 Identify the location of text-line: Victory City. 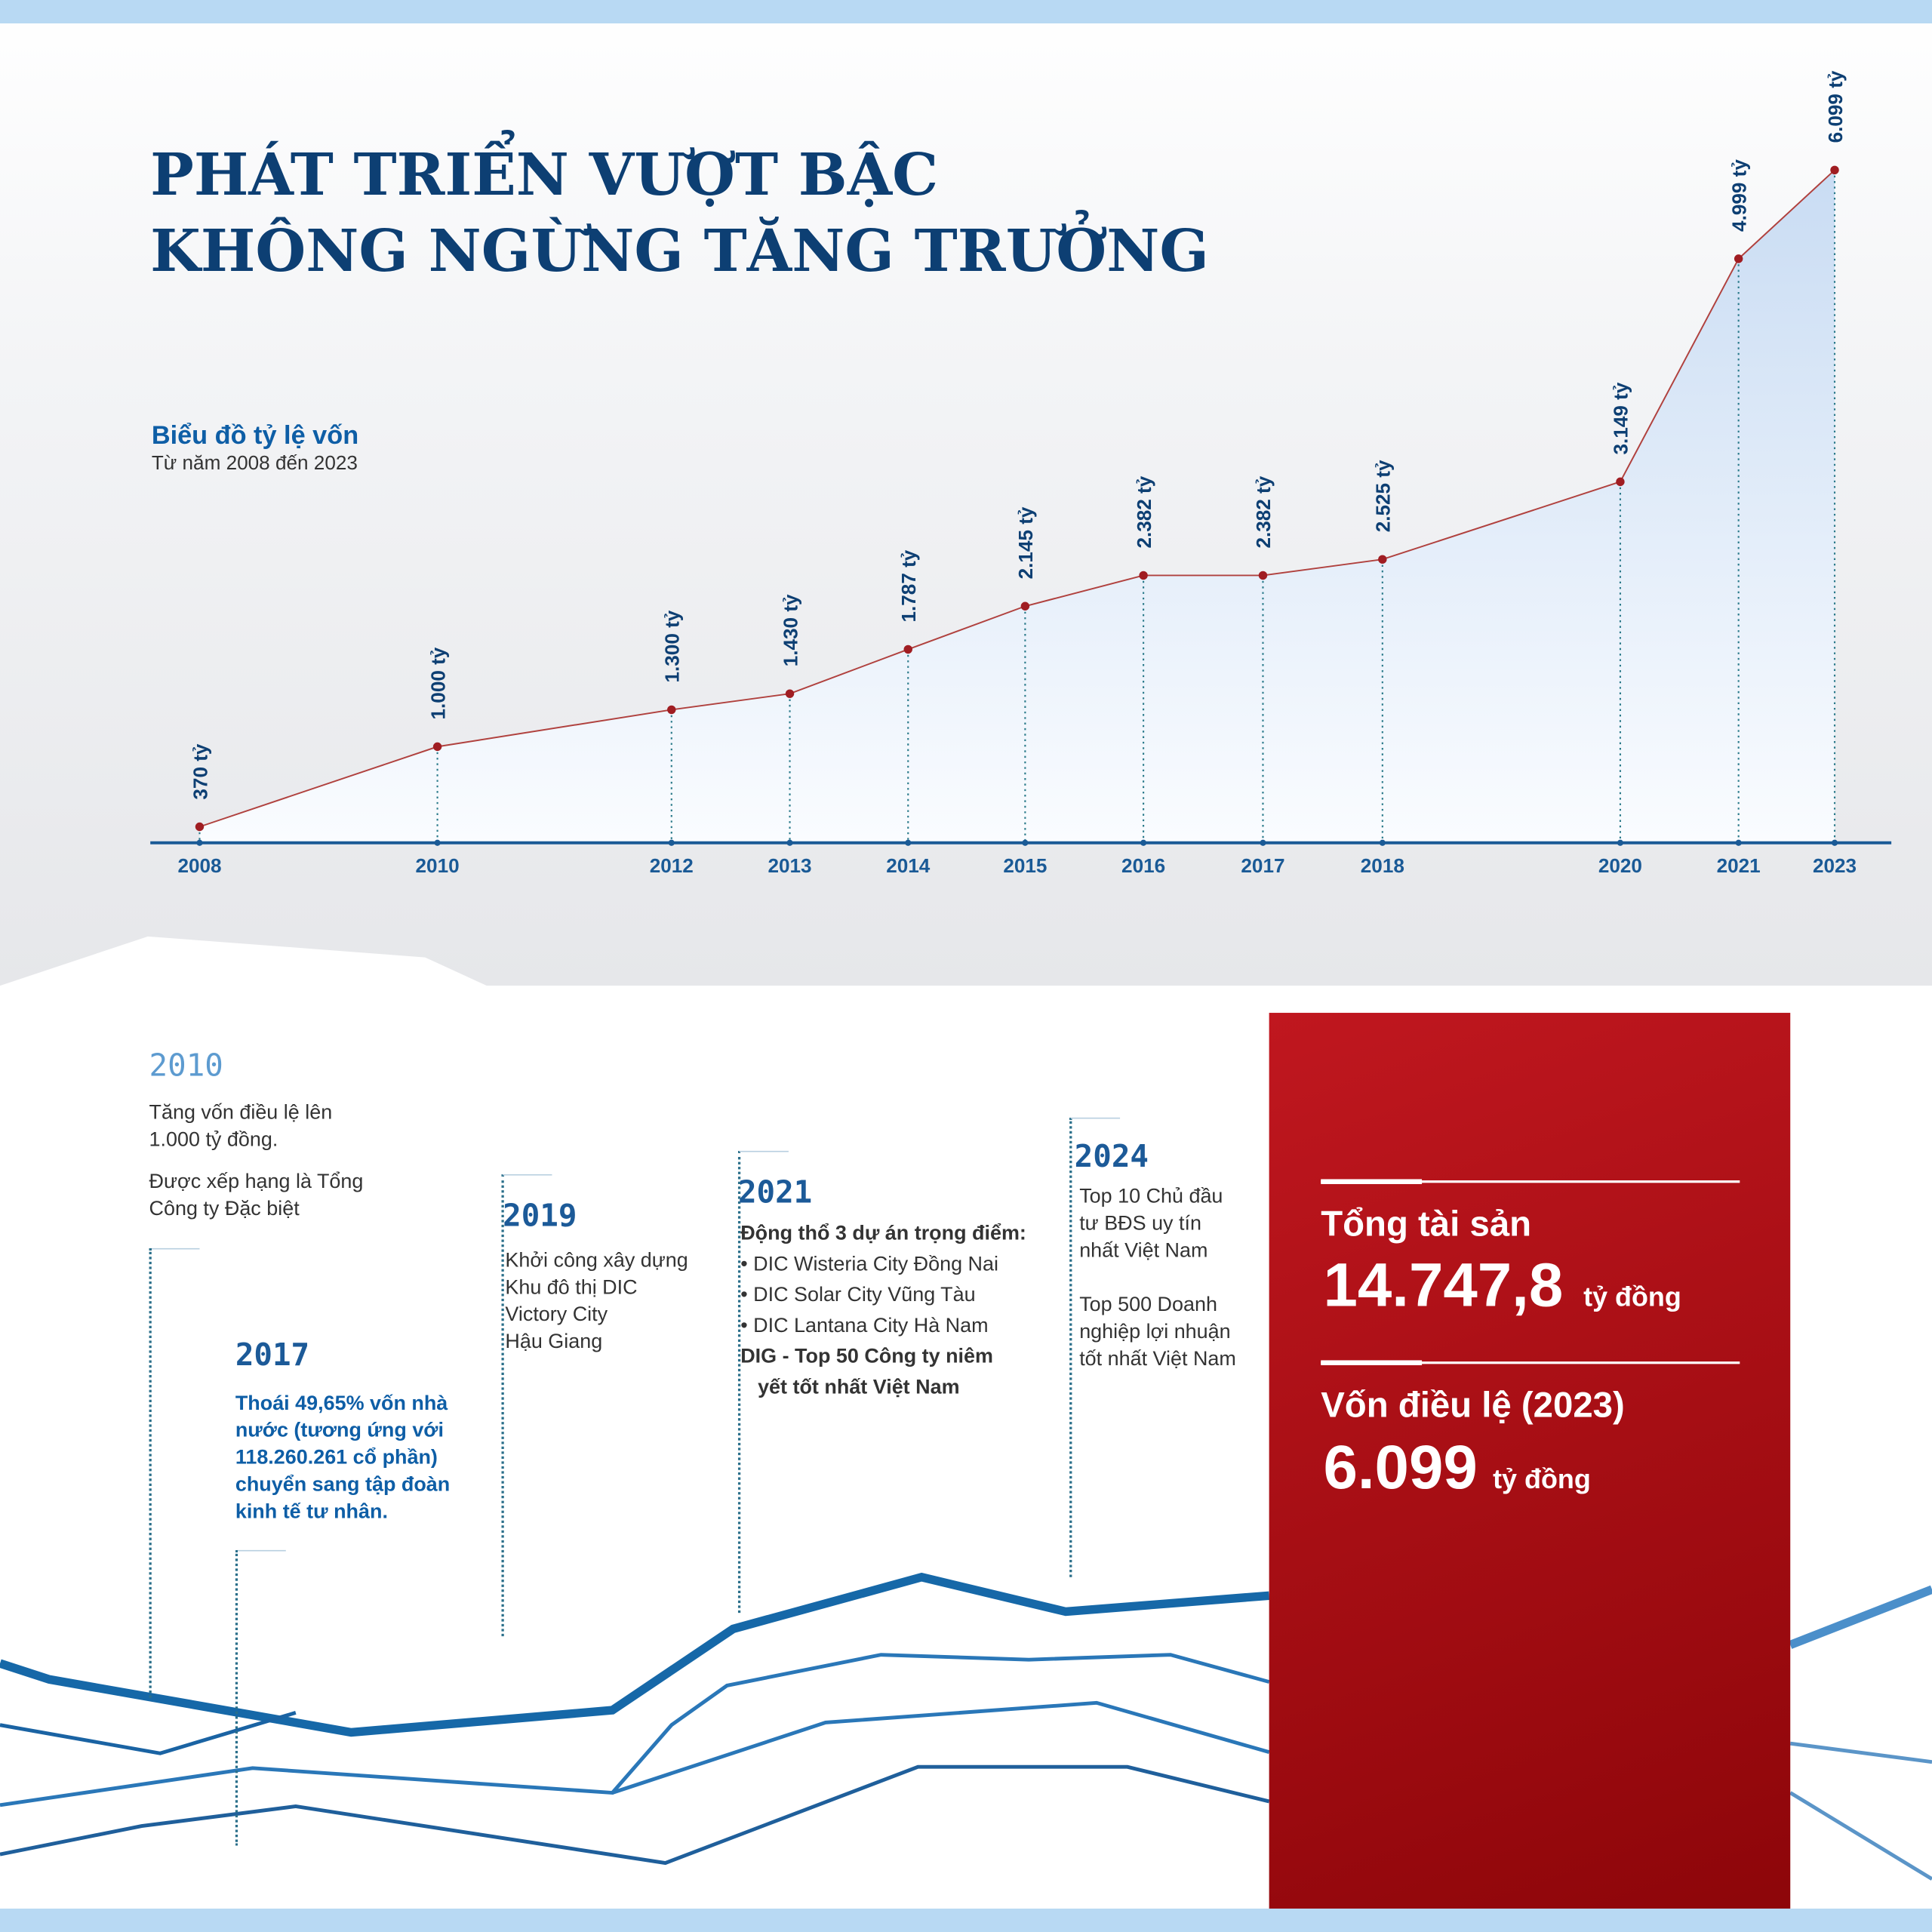
(556, 1314).